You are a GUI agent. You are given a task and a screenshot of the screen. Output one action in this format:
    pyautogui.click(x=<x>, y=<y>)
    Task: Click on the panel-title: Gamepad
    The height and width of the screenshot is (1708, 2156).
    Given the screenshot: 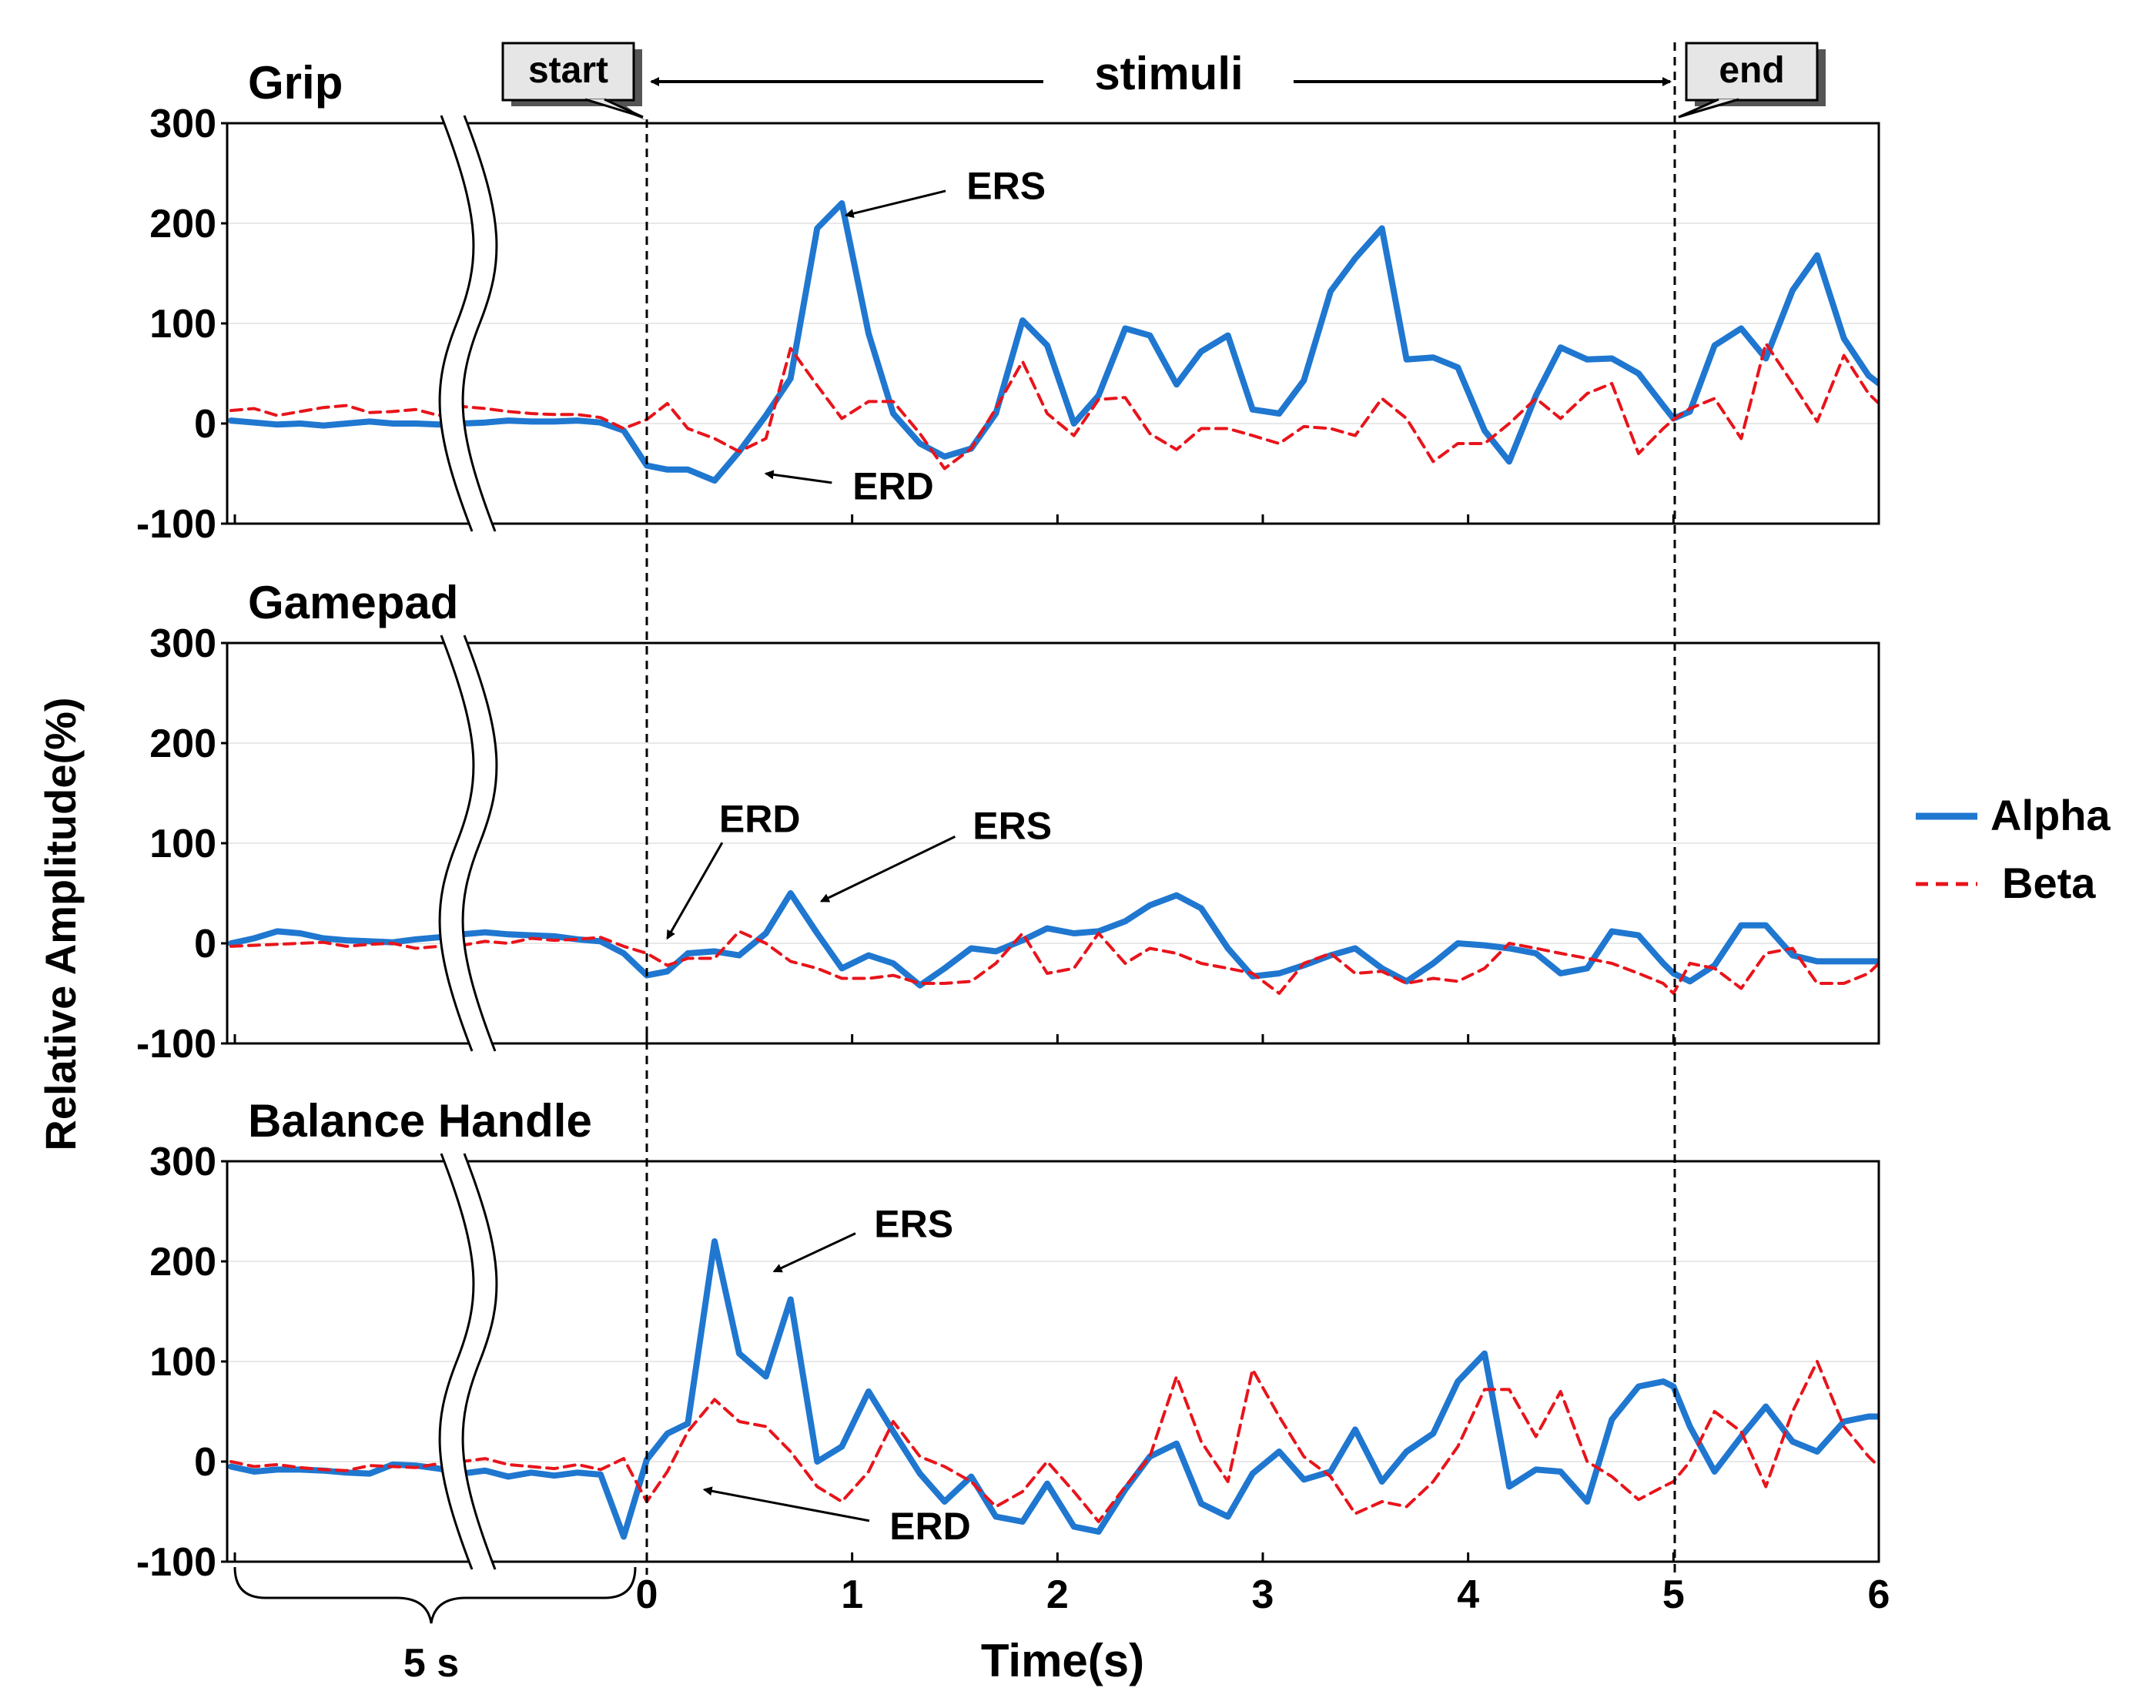 What is the action you would take?
    pyautogui.click(x=353, y=602)
    